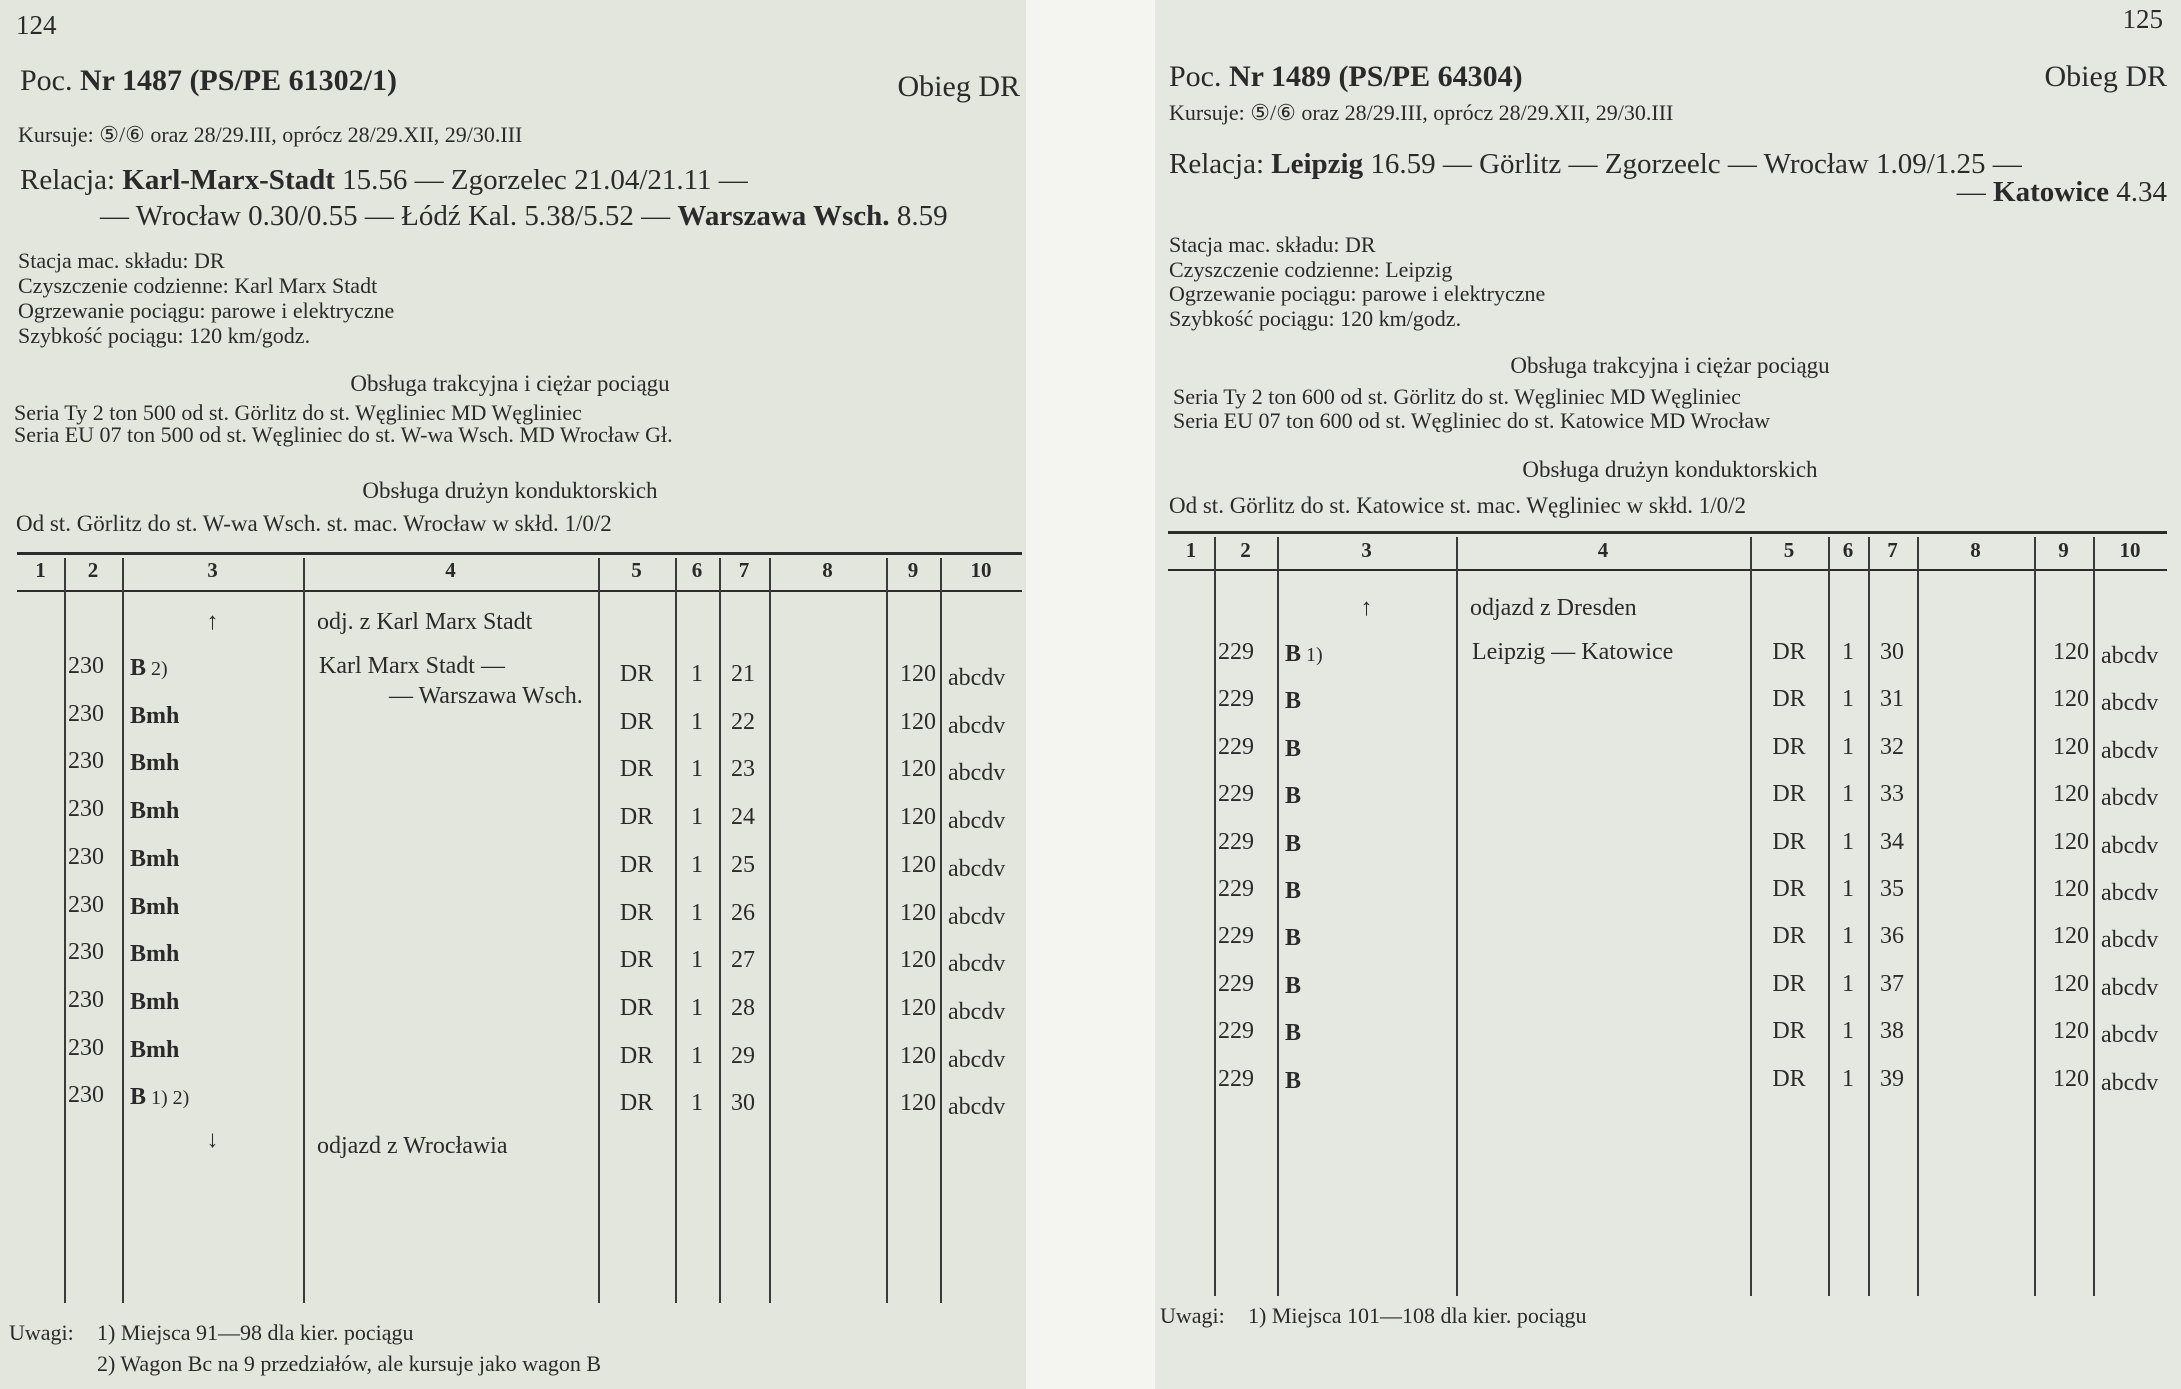 The height and width of the screenshot is (1389, 2181). Describe the element at coordinates (486, 696) in the screenshot. I see `route-text: — Warszawa Wsch.` at that location.